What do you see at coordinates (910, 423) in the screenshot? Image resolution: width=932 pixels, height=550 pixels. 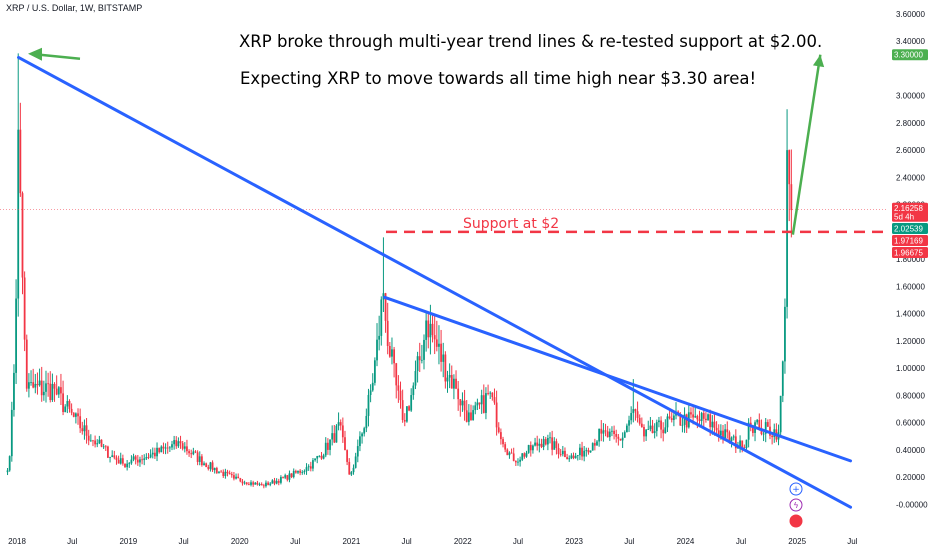 I see `y-tick-label: 0.60000` at bounding box center [910, 423].